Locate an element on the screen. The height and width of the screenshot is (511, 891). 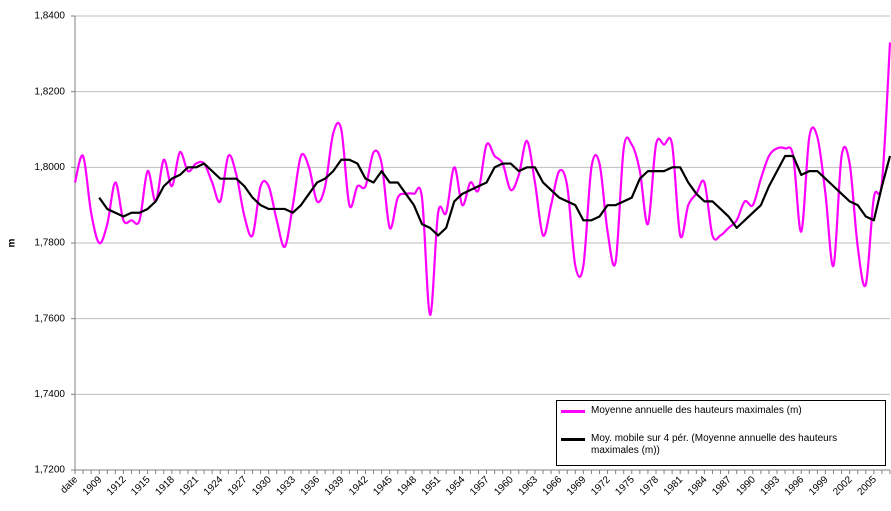
y-tick-label: 1,8200 is located at coordinates (49, 91).